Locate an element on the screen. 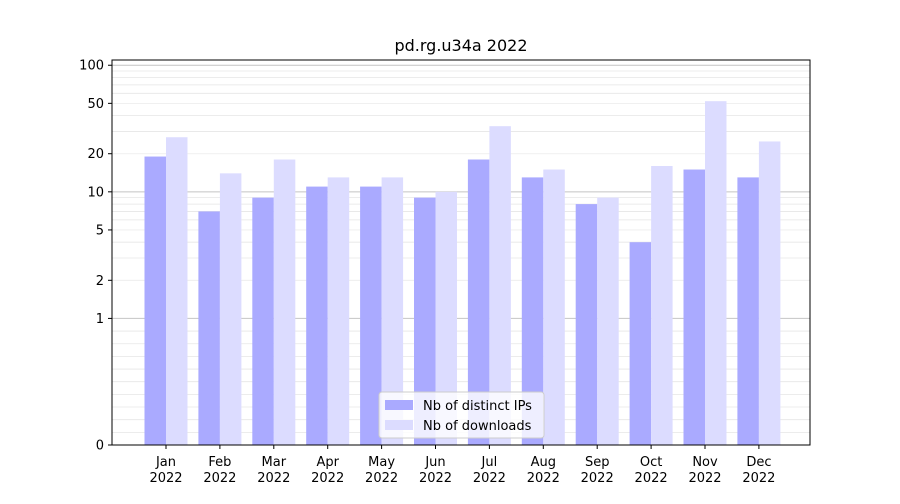 This screenshot has width=900, height=504. x-tick-label: Apr is located at coordinates (327, 462).